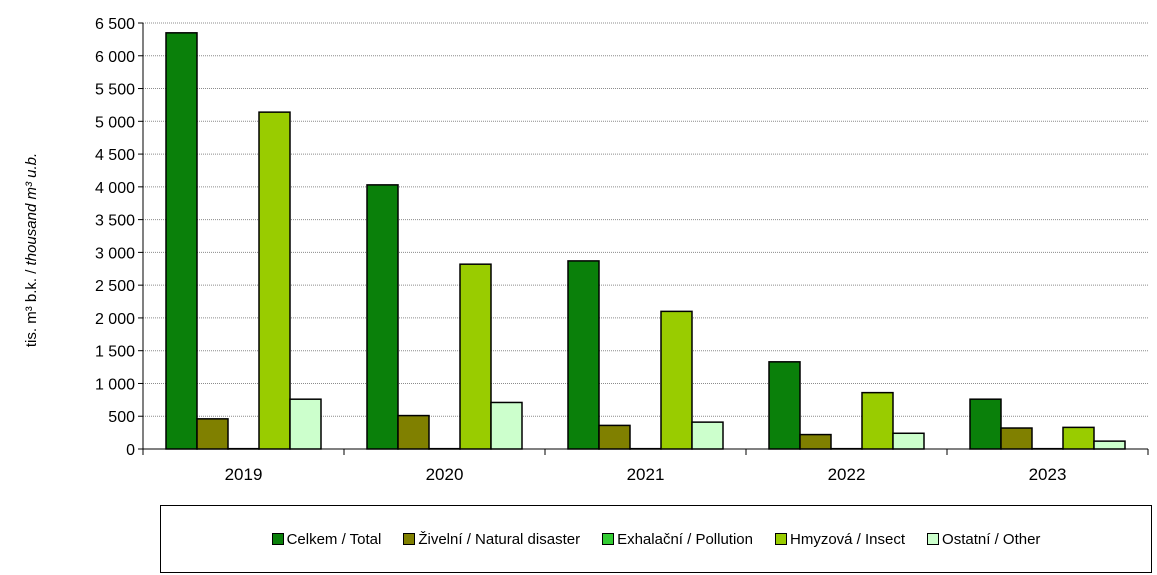  Describe the element at coordinates (31, 250) in the screenshot. I see `y-axis-label: tis. m³ b.k. / thousand m³ u.b.` at that location.